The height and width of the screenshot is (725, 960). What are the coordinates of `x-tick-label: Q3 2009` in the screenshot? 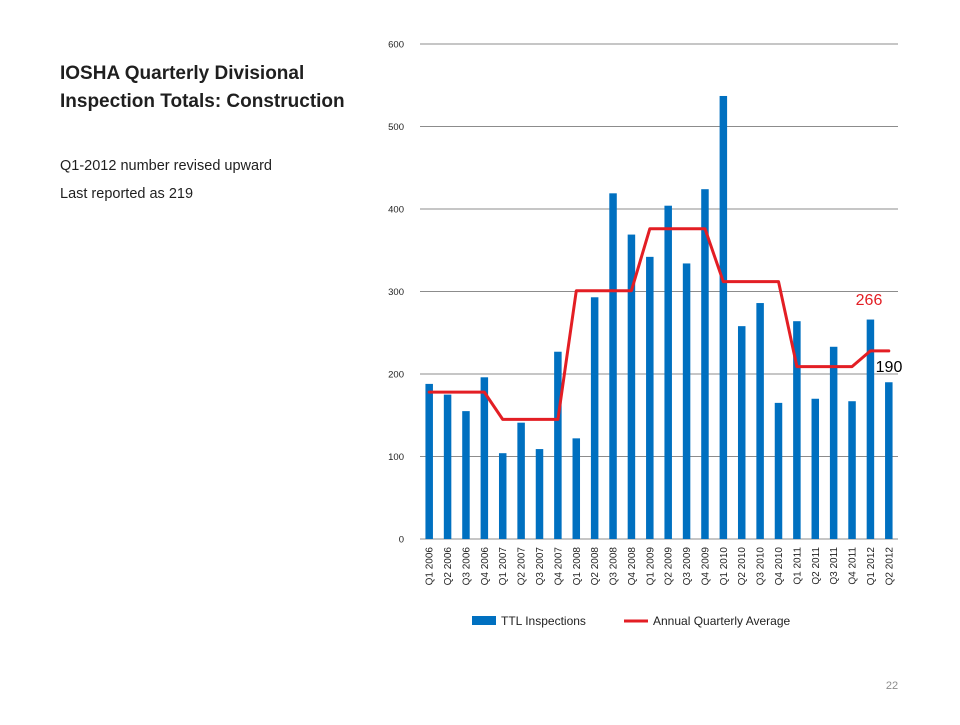 It's located at (687, 566).